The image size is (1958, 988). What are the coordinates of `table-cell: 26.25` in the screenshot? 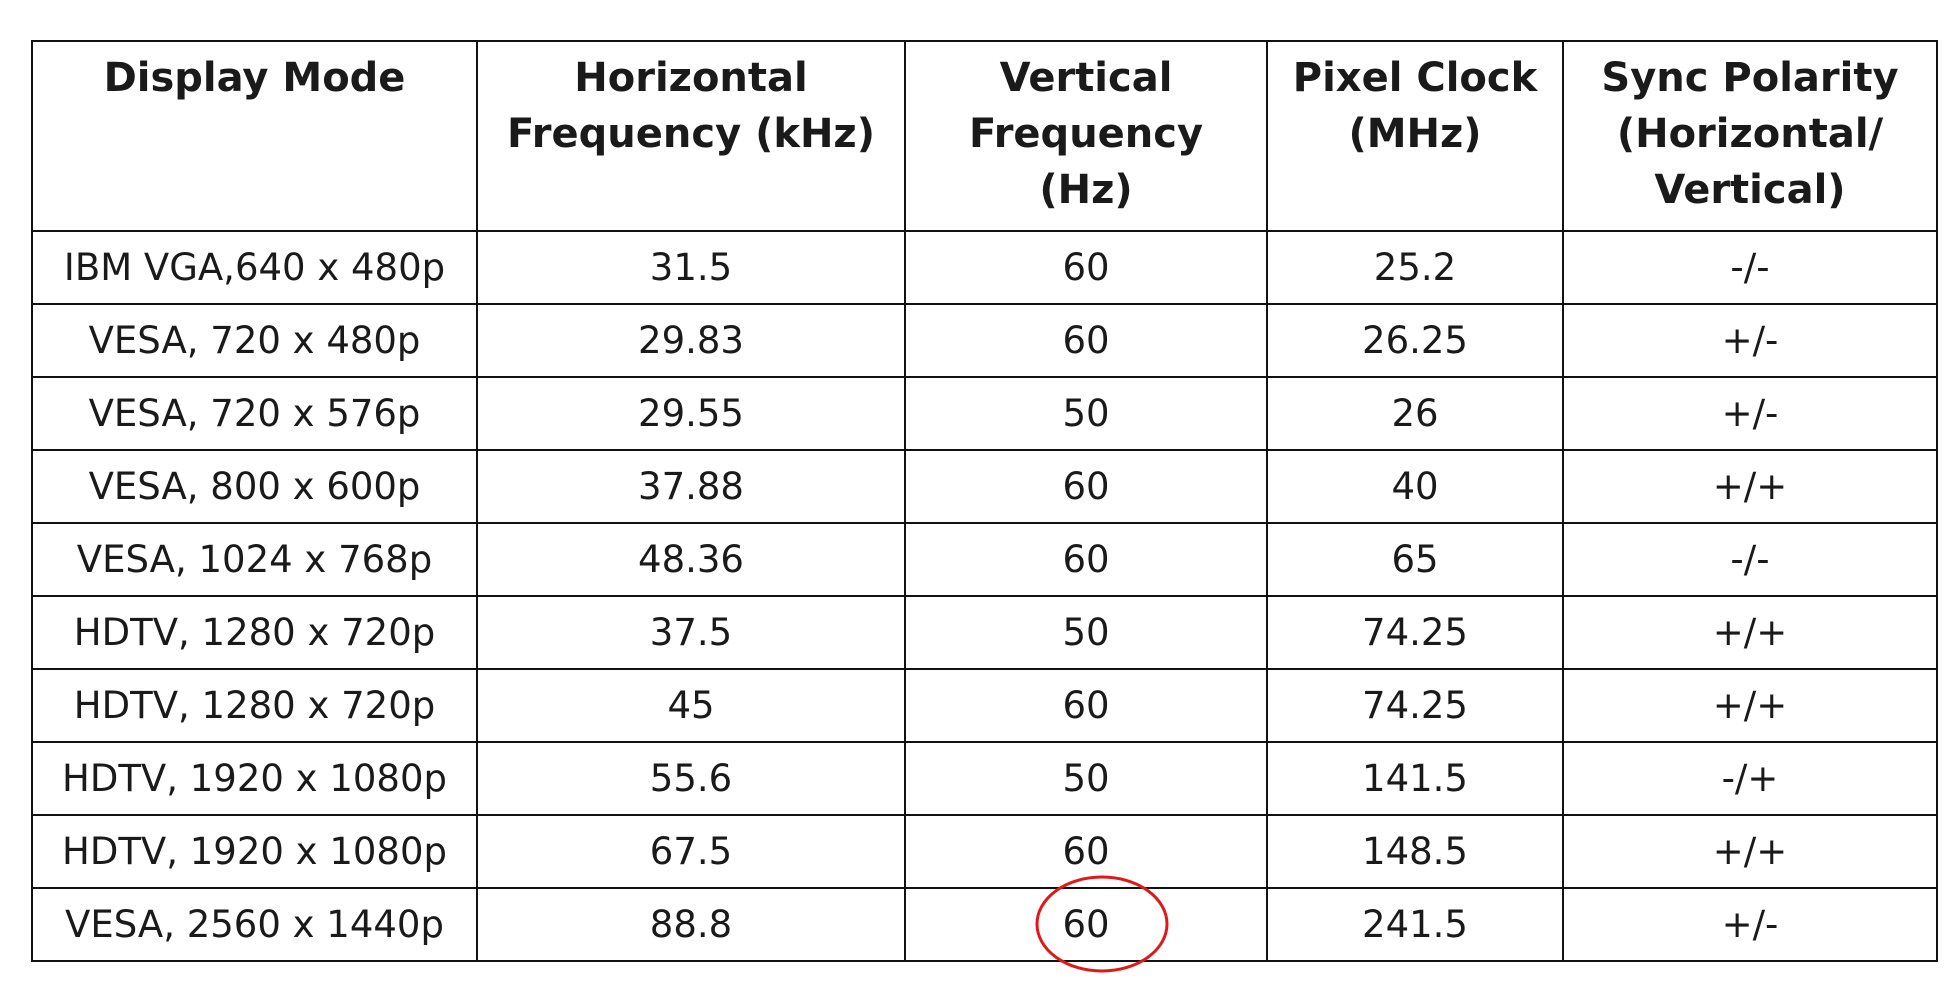 It's located at (1415, 340).